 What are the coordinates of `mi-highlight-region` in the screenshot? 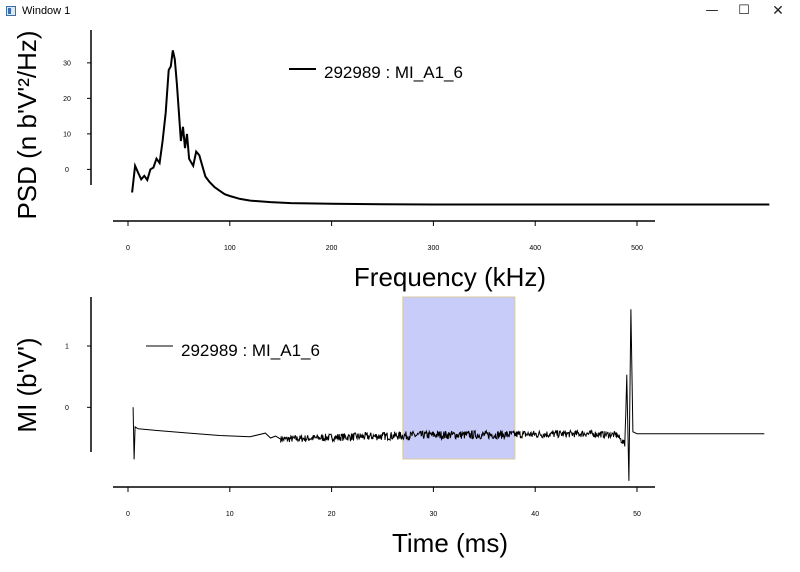 It's located at (459, 378).